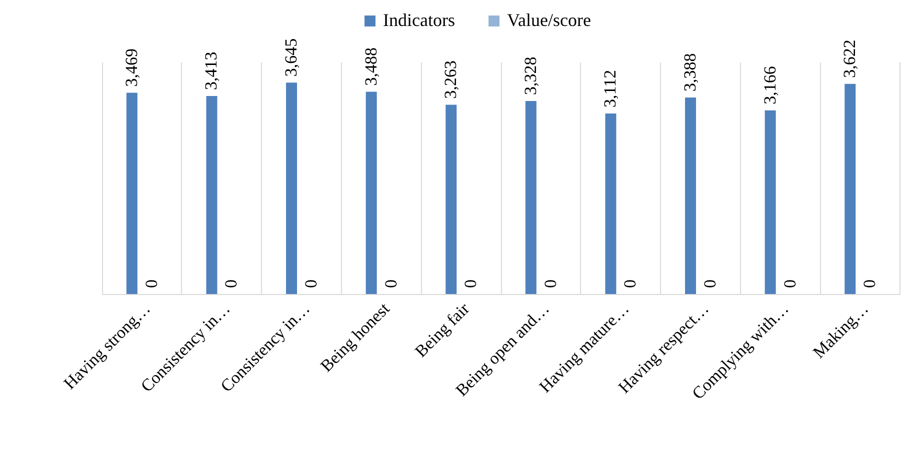 The image size is (920, 471). Describe the element at coordinates (850, 59) in the screenshot. I see `data-label: 3,622` at that location.